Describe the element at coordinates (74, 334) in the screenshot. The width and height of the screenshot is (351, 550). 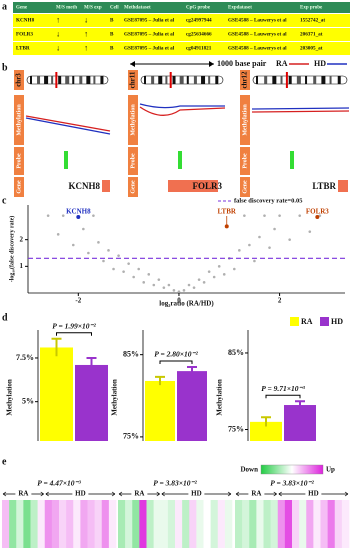
I see `p-bracket` at that location.